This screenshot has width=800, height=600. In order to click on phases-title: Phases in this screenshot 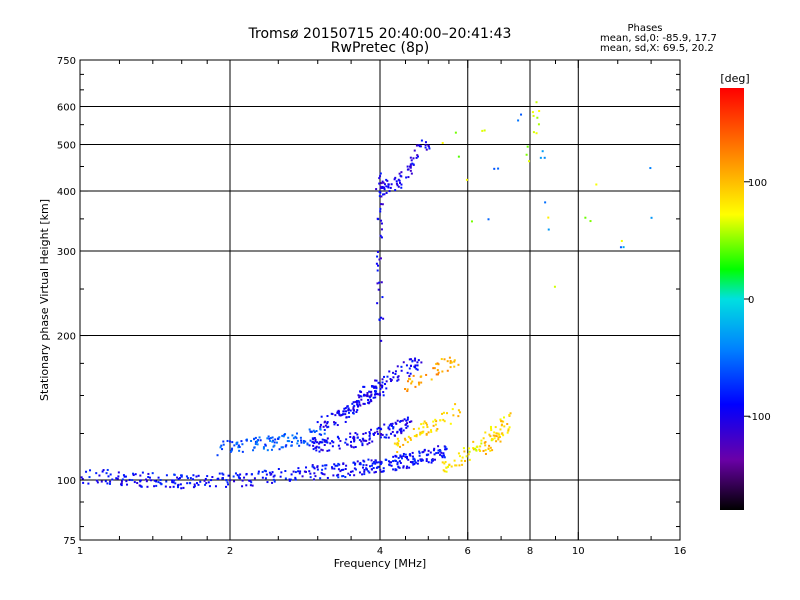, I will do `click(645, 28)`.